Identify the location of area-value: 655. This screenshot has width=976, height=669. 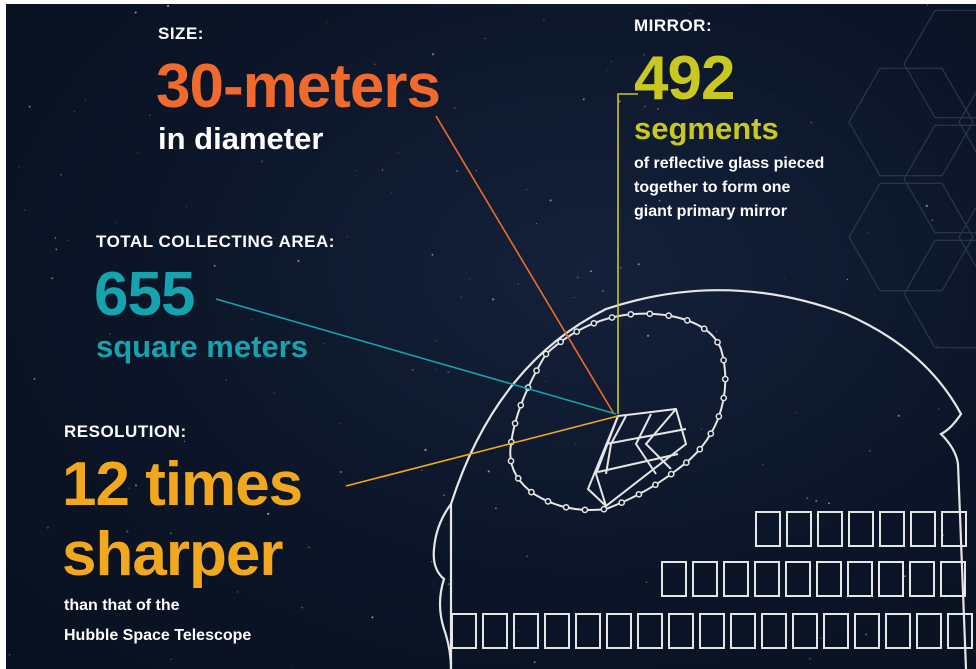
(144, 294).